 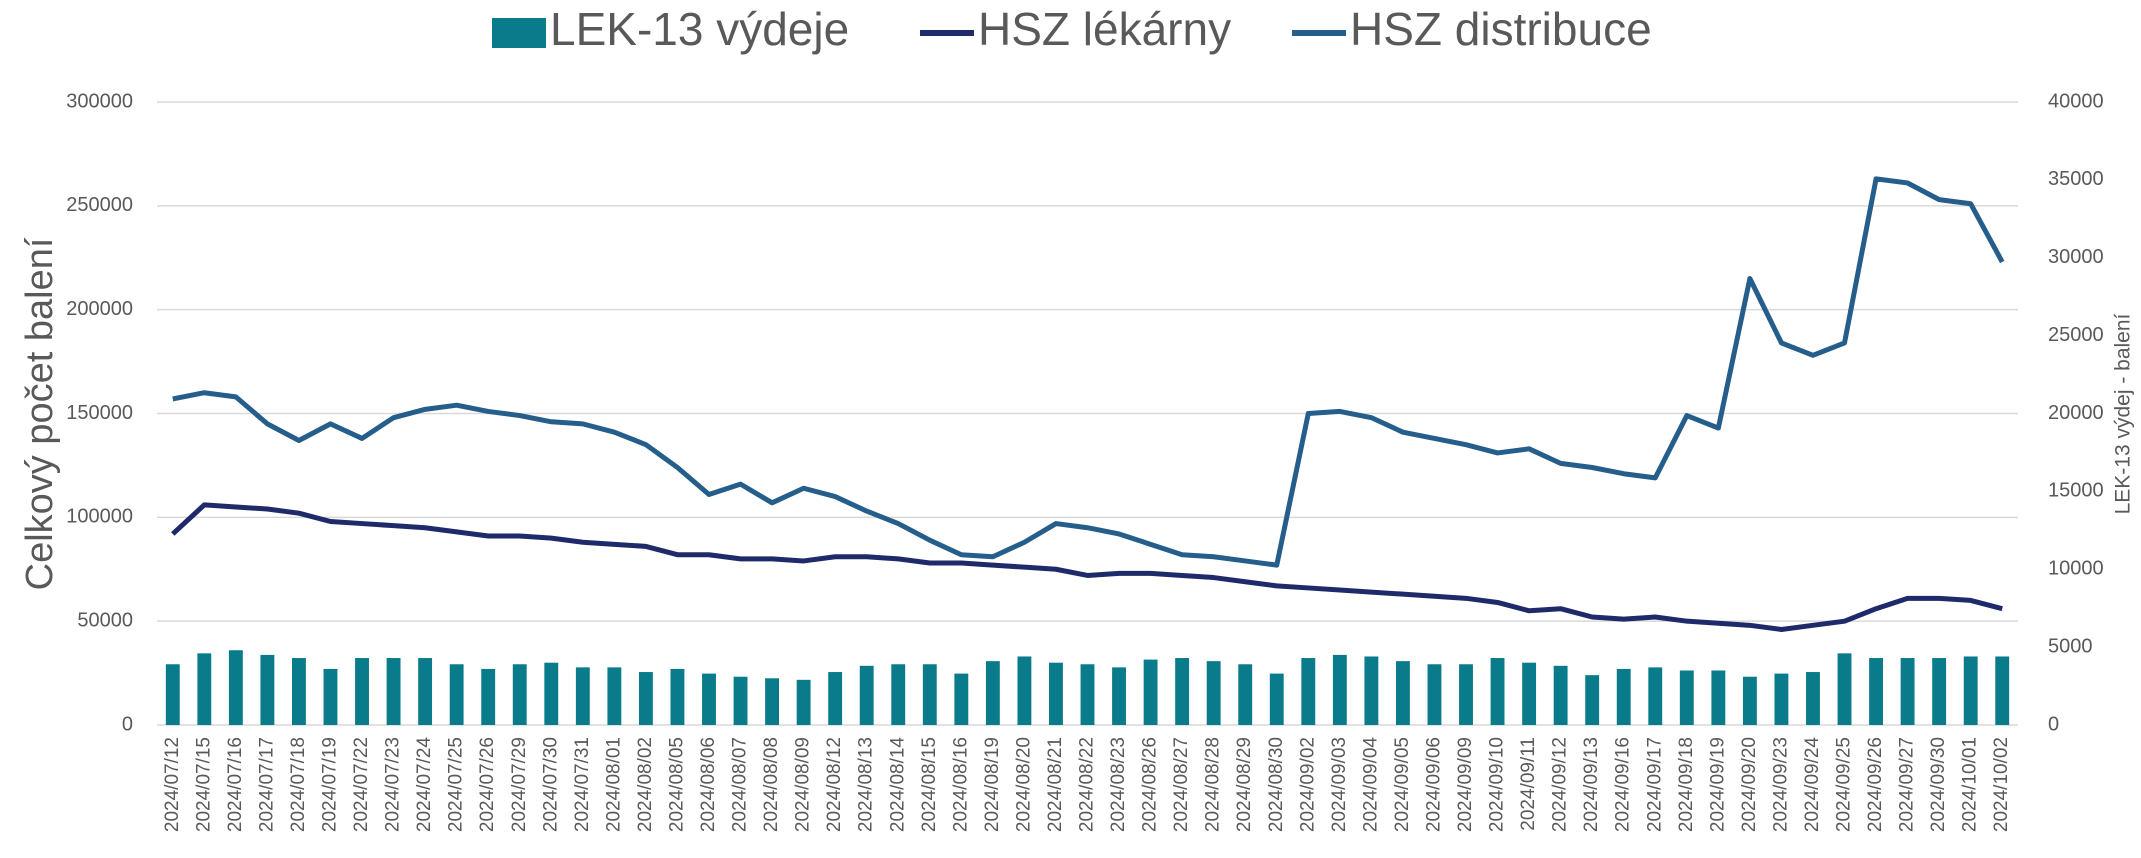 What do you see at coordinates (1812, 785) in the screenshot?
I see `x-tick-label: 2024/09/24` at bounding box center [1812, 785].